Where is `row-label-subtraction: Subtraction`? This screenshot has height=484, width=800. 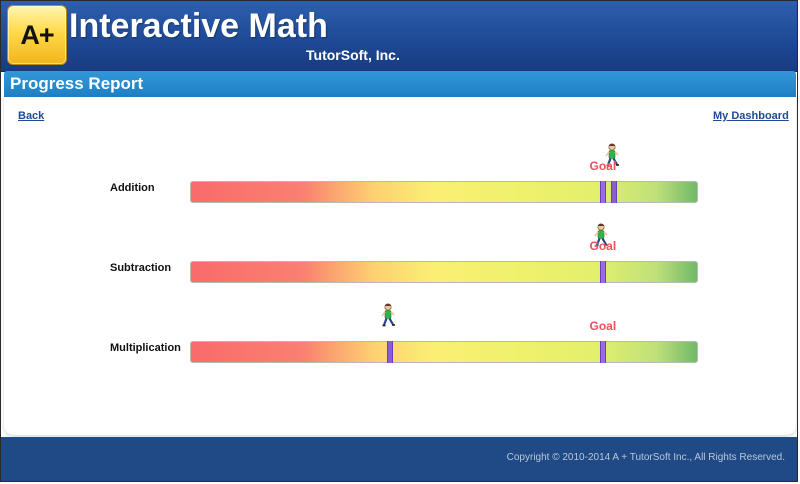 row-label-subtraction: Subtraction is located at coordinates (141, 268).